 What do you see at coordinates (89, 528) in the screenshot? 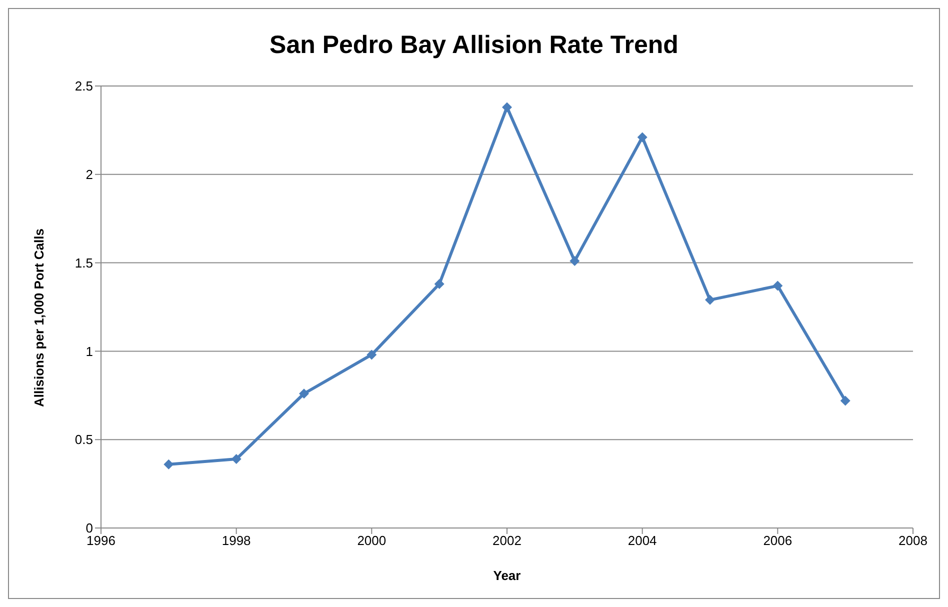
I see `y-tick-label: 0` at bounding box center [89, 528].